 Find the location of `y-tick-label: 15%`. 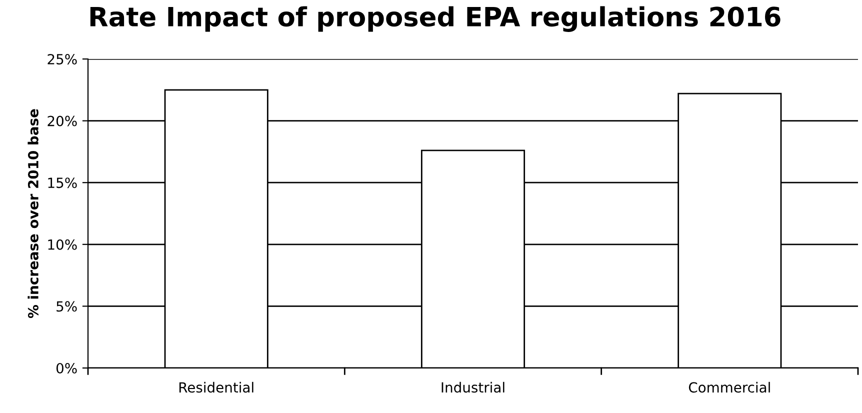

y-tick-label: 15% is located at coordinates (62, 183).